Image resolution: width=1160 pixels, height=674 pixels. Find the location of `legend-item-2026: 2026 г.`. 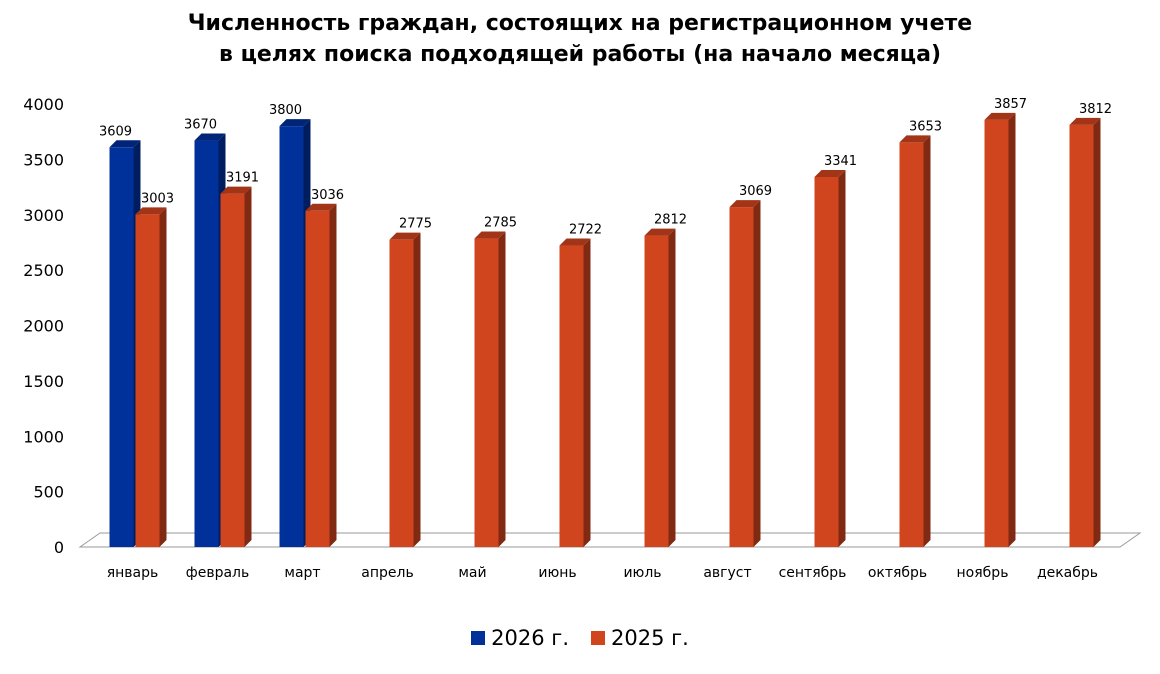

legend-item-2026: 2026 г. is located at coordinates (520, 638).